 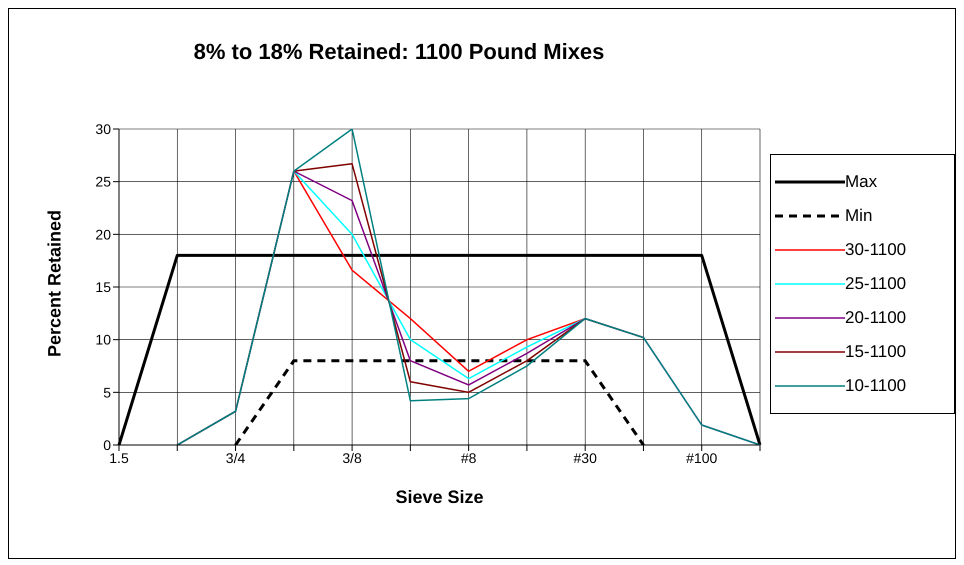 What do you see at coordinates (103, 182) in the screenshot?
I see `y-tick-label: 25` at bounding box center [103, 182].